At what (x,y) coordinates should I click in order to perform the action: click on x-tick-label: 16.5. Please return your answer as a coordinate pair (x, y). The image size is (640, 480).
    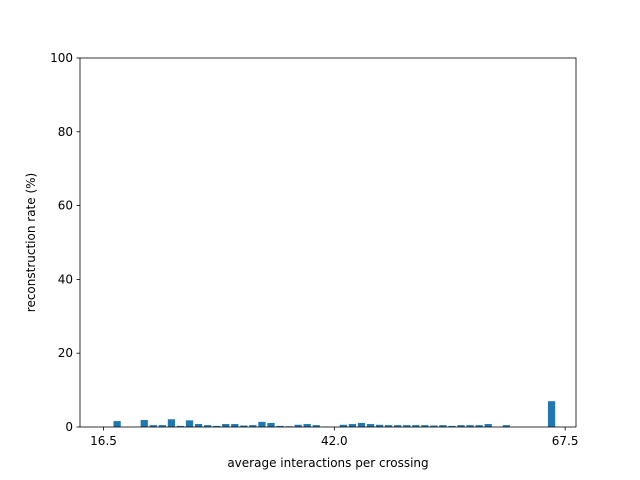
    Looking at the image, I should click on (103, 441).